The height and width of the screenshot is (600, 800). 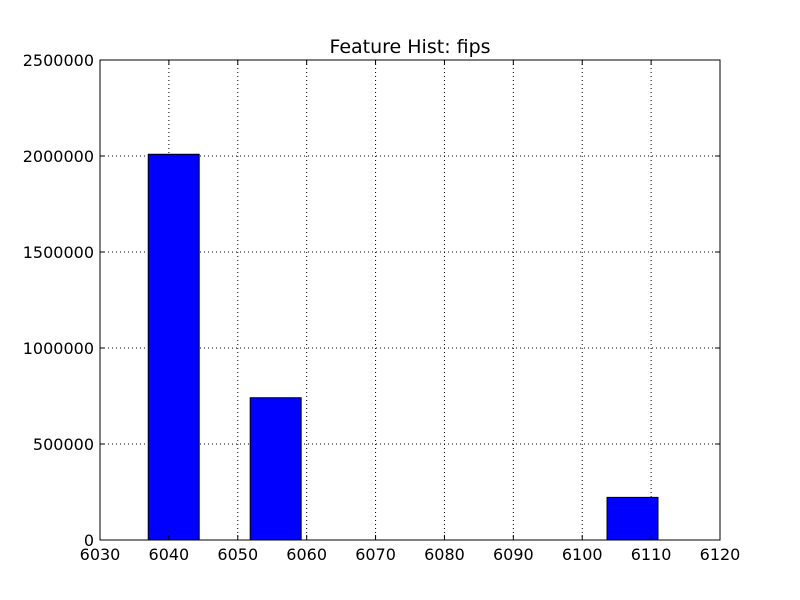 I want to click on x-tick-label-6: 6090, so click(x=513, y=554).